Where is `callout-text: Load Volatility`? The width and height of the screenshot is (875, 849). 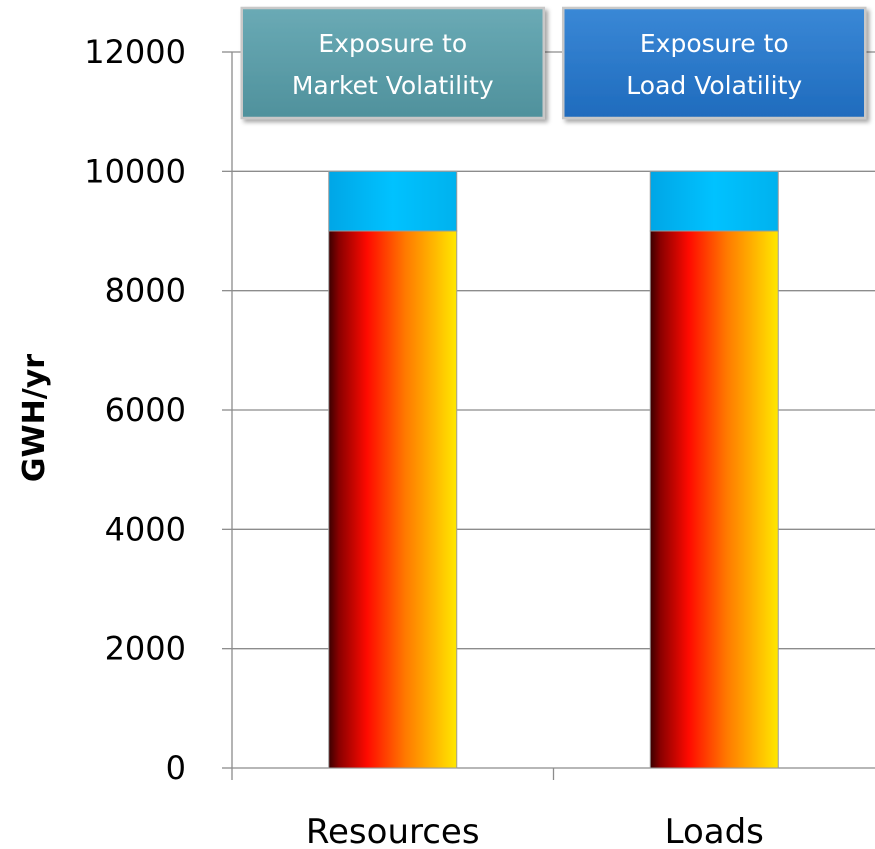
callout-text: Load Volatility is located at coordinates (714, 85).